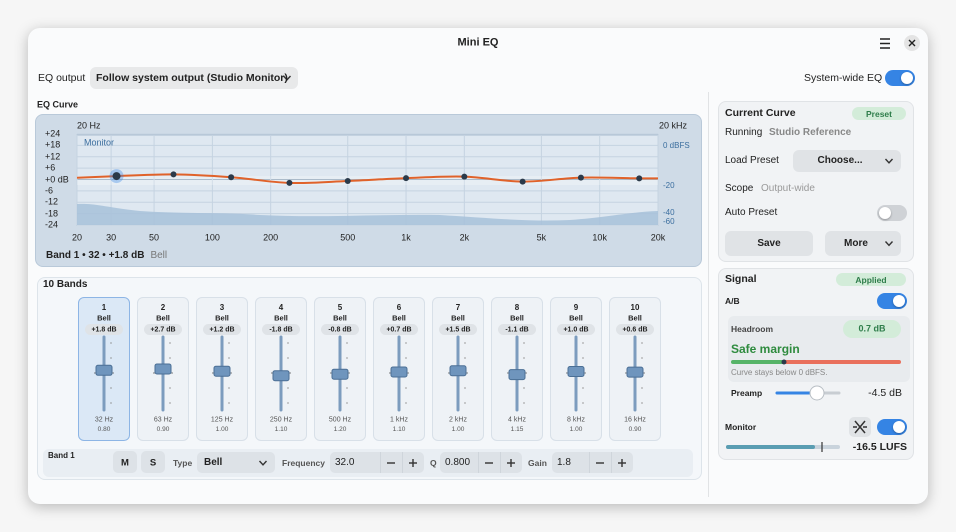 The image size is (956, 532). Describe the element at coordinates (779, 372) in the screenshot. I see `note: Curve stays below 0 dBFS.` at that location.